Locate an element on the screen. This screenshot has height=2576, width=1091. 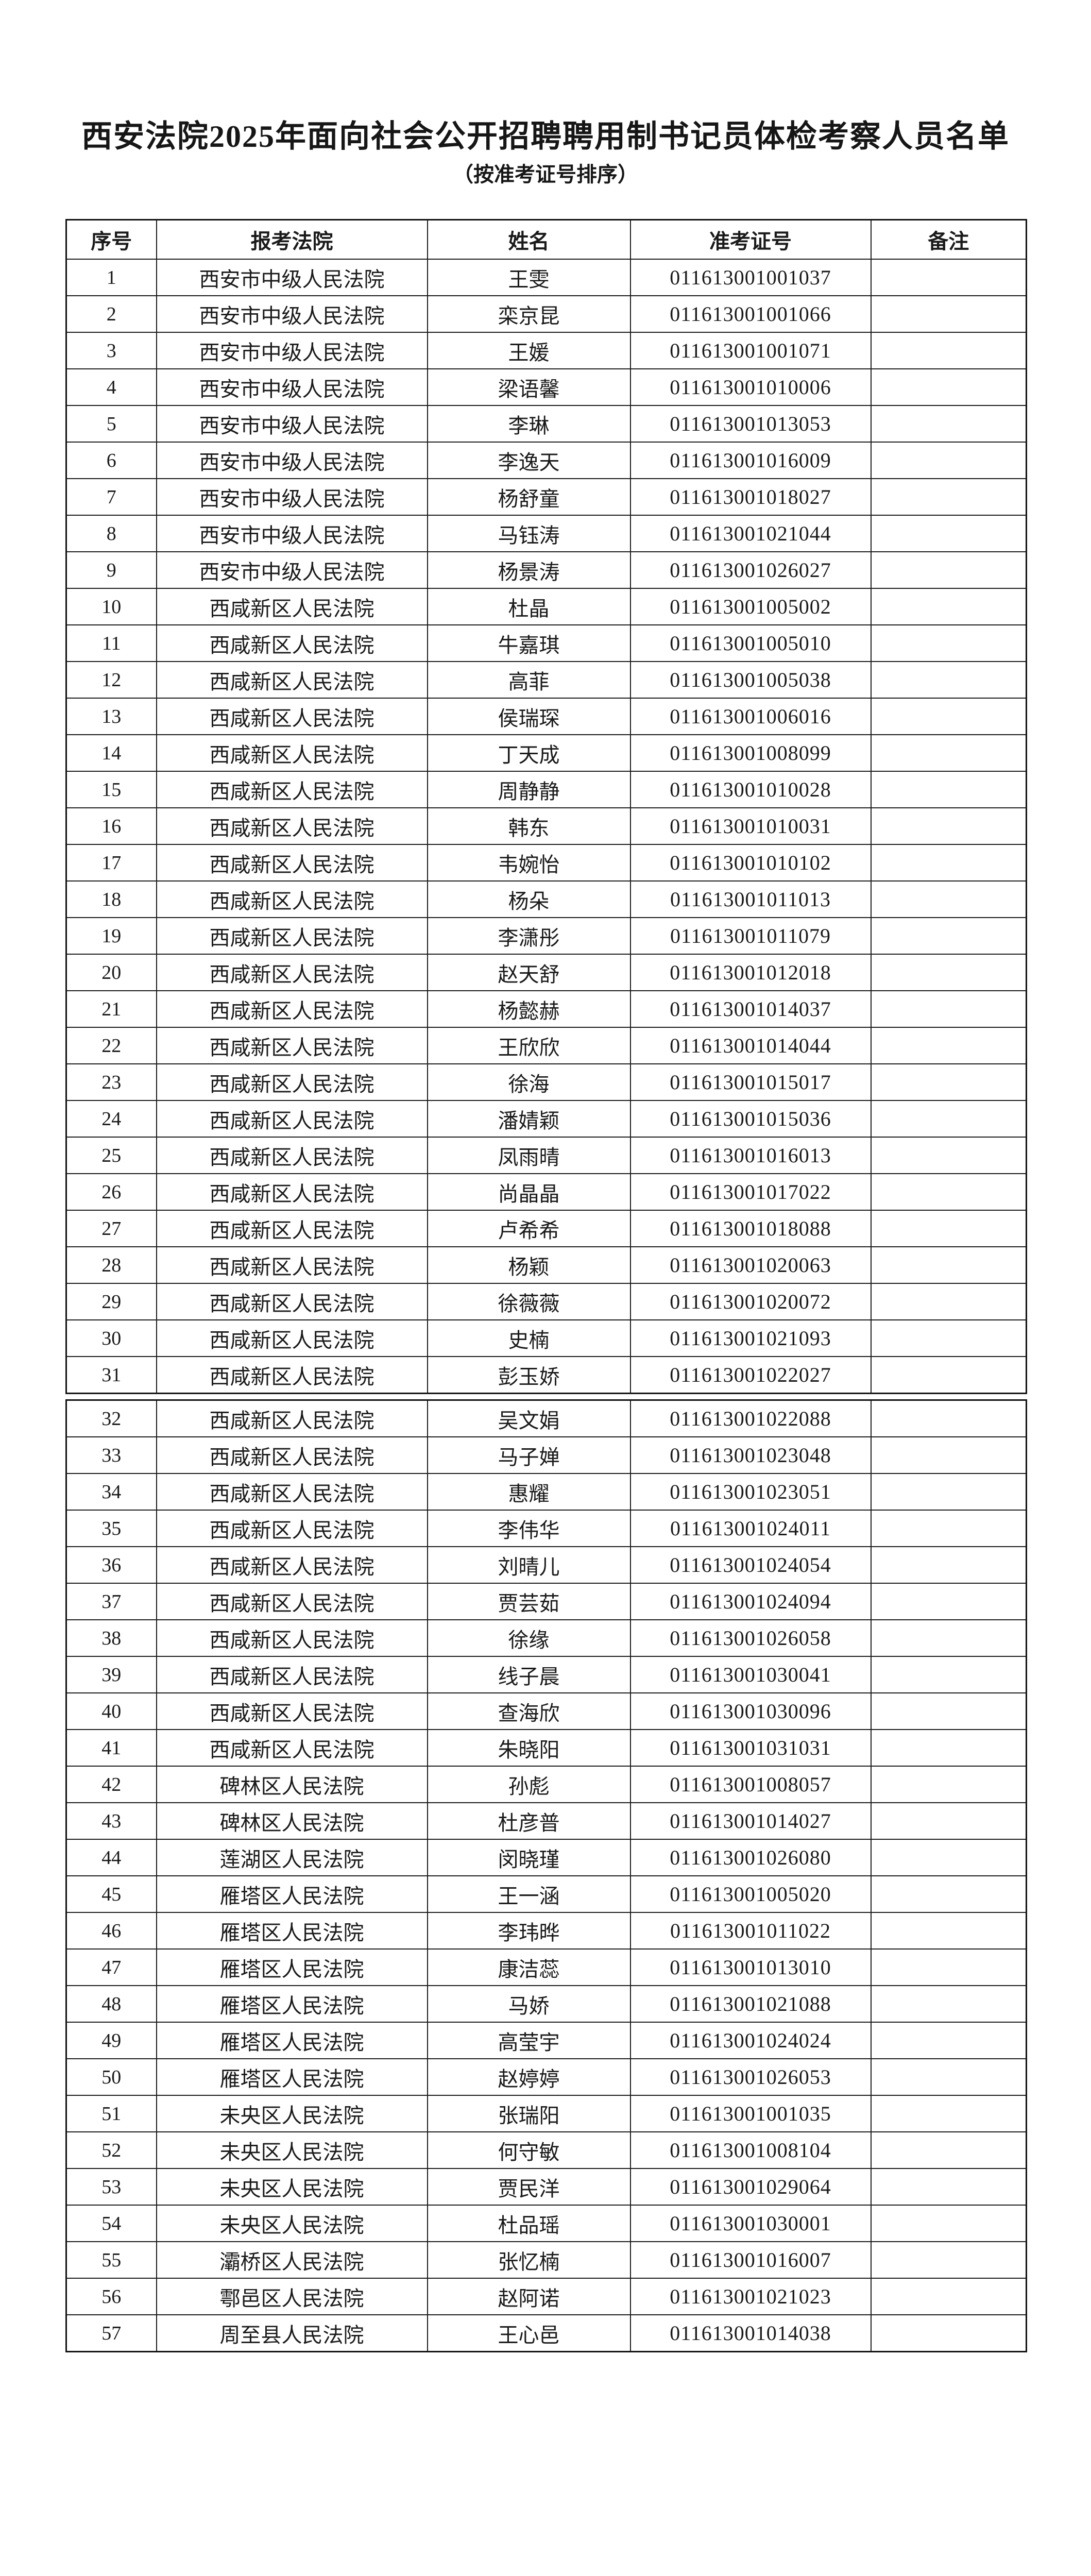
index-cell: 48 is located at coordinates (111, 2004).